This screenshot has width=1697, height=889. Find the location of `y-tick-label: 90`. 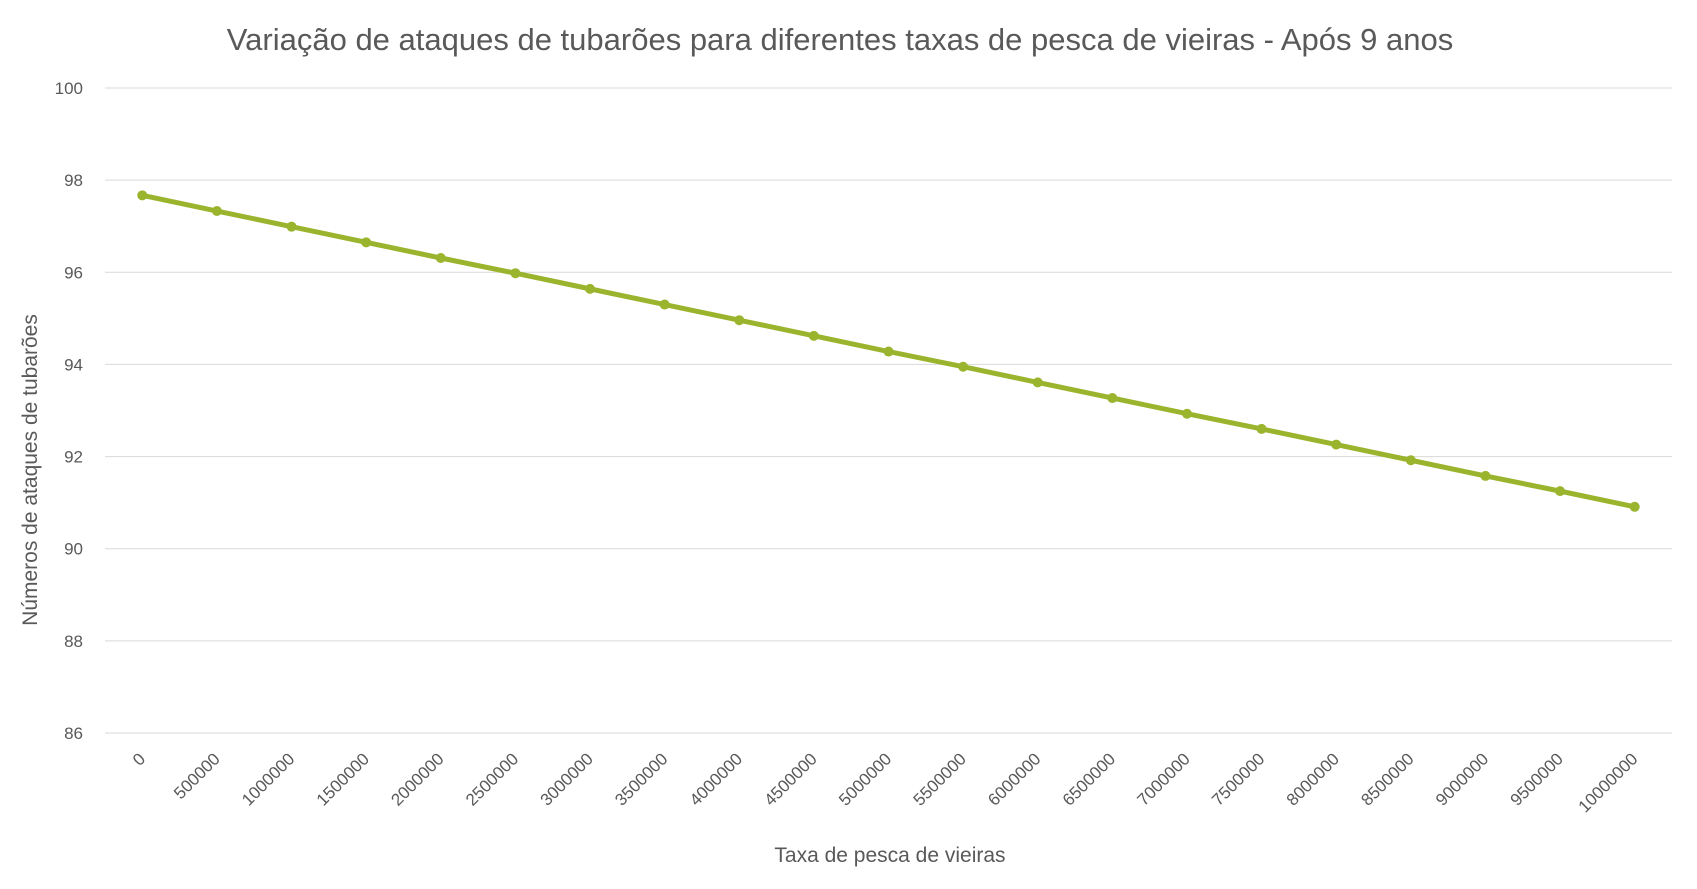

y-tick-label: 90 is located at coordinates (73, 549).